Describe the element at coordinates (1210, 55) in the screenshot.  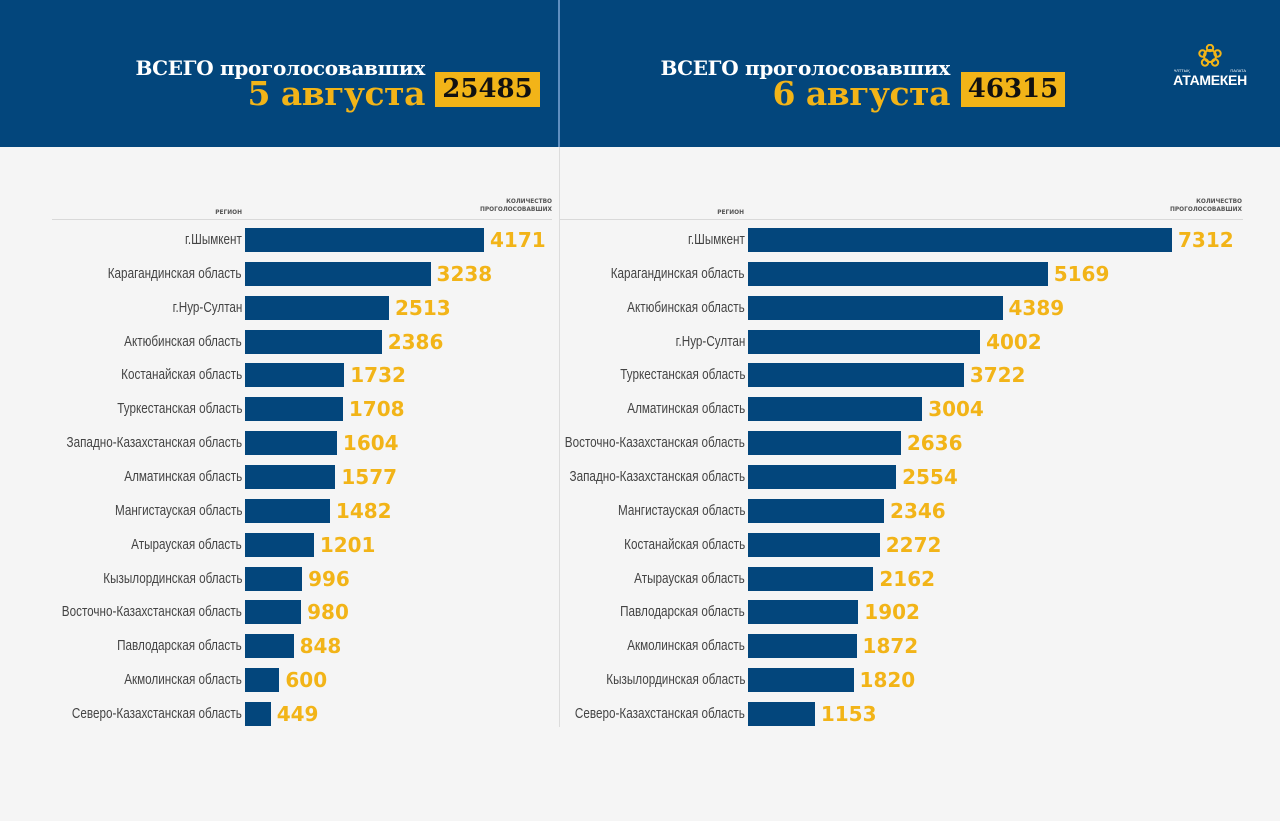
I see `atameken-ornament-icon` at that location.